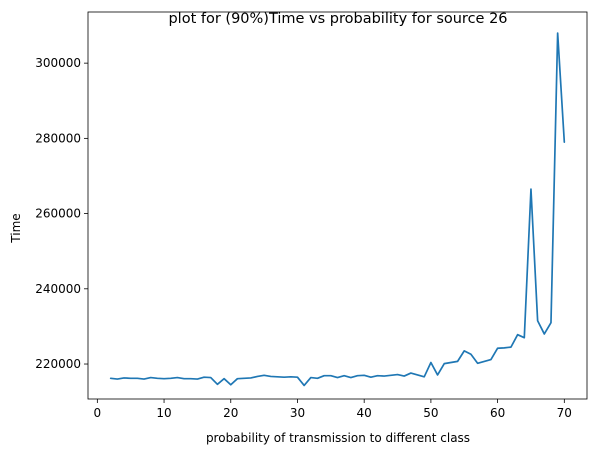 Image resolution: width=601 pixels, height=455 pixels. I want to click on y-tick-label: 280000, so click(58, 138).